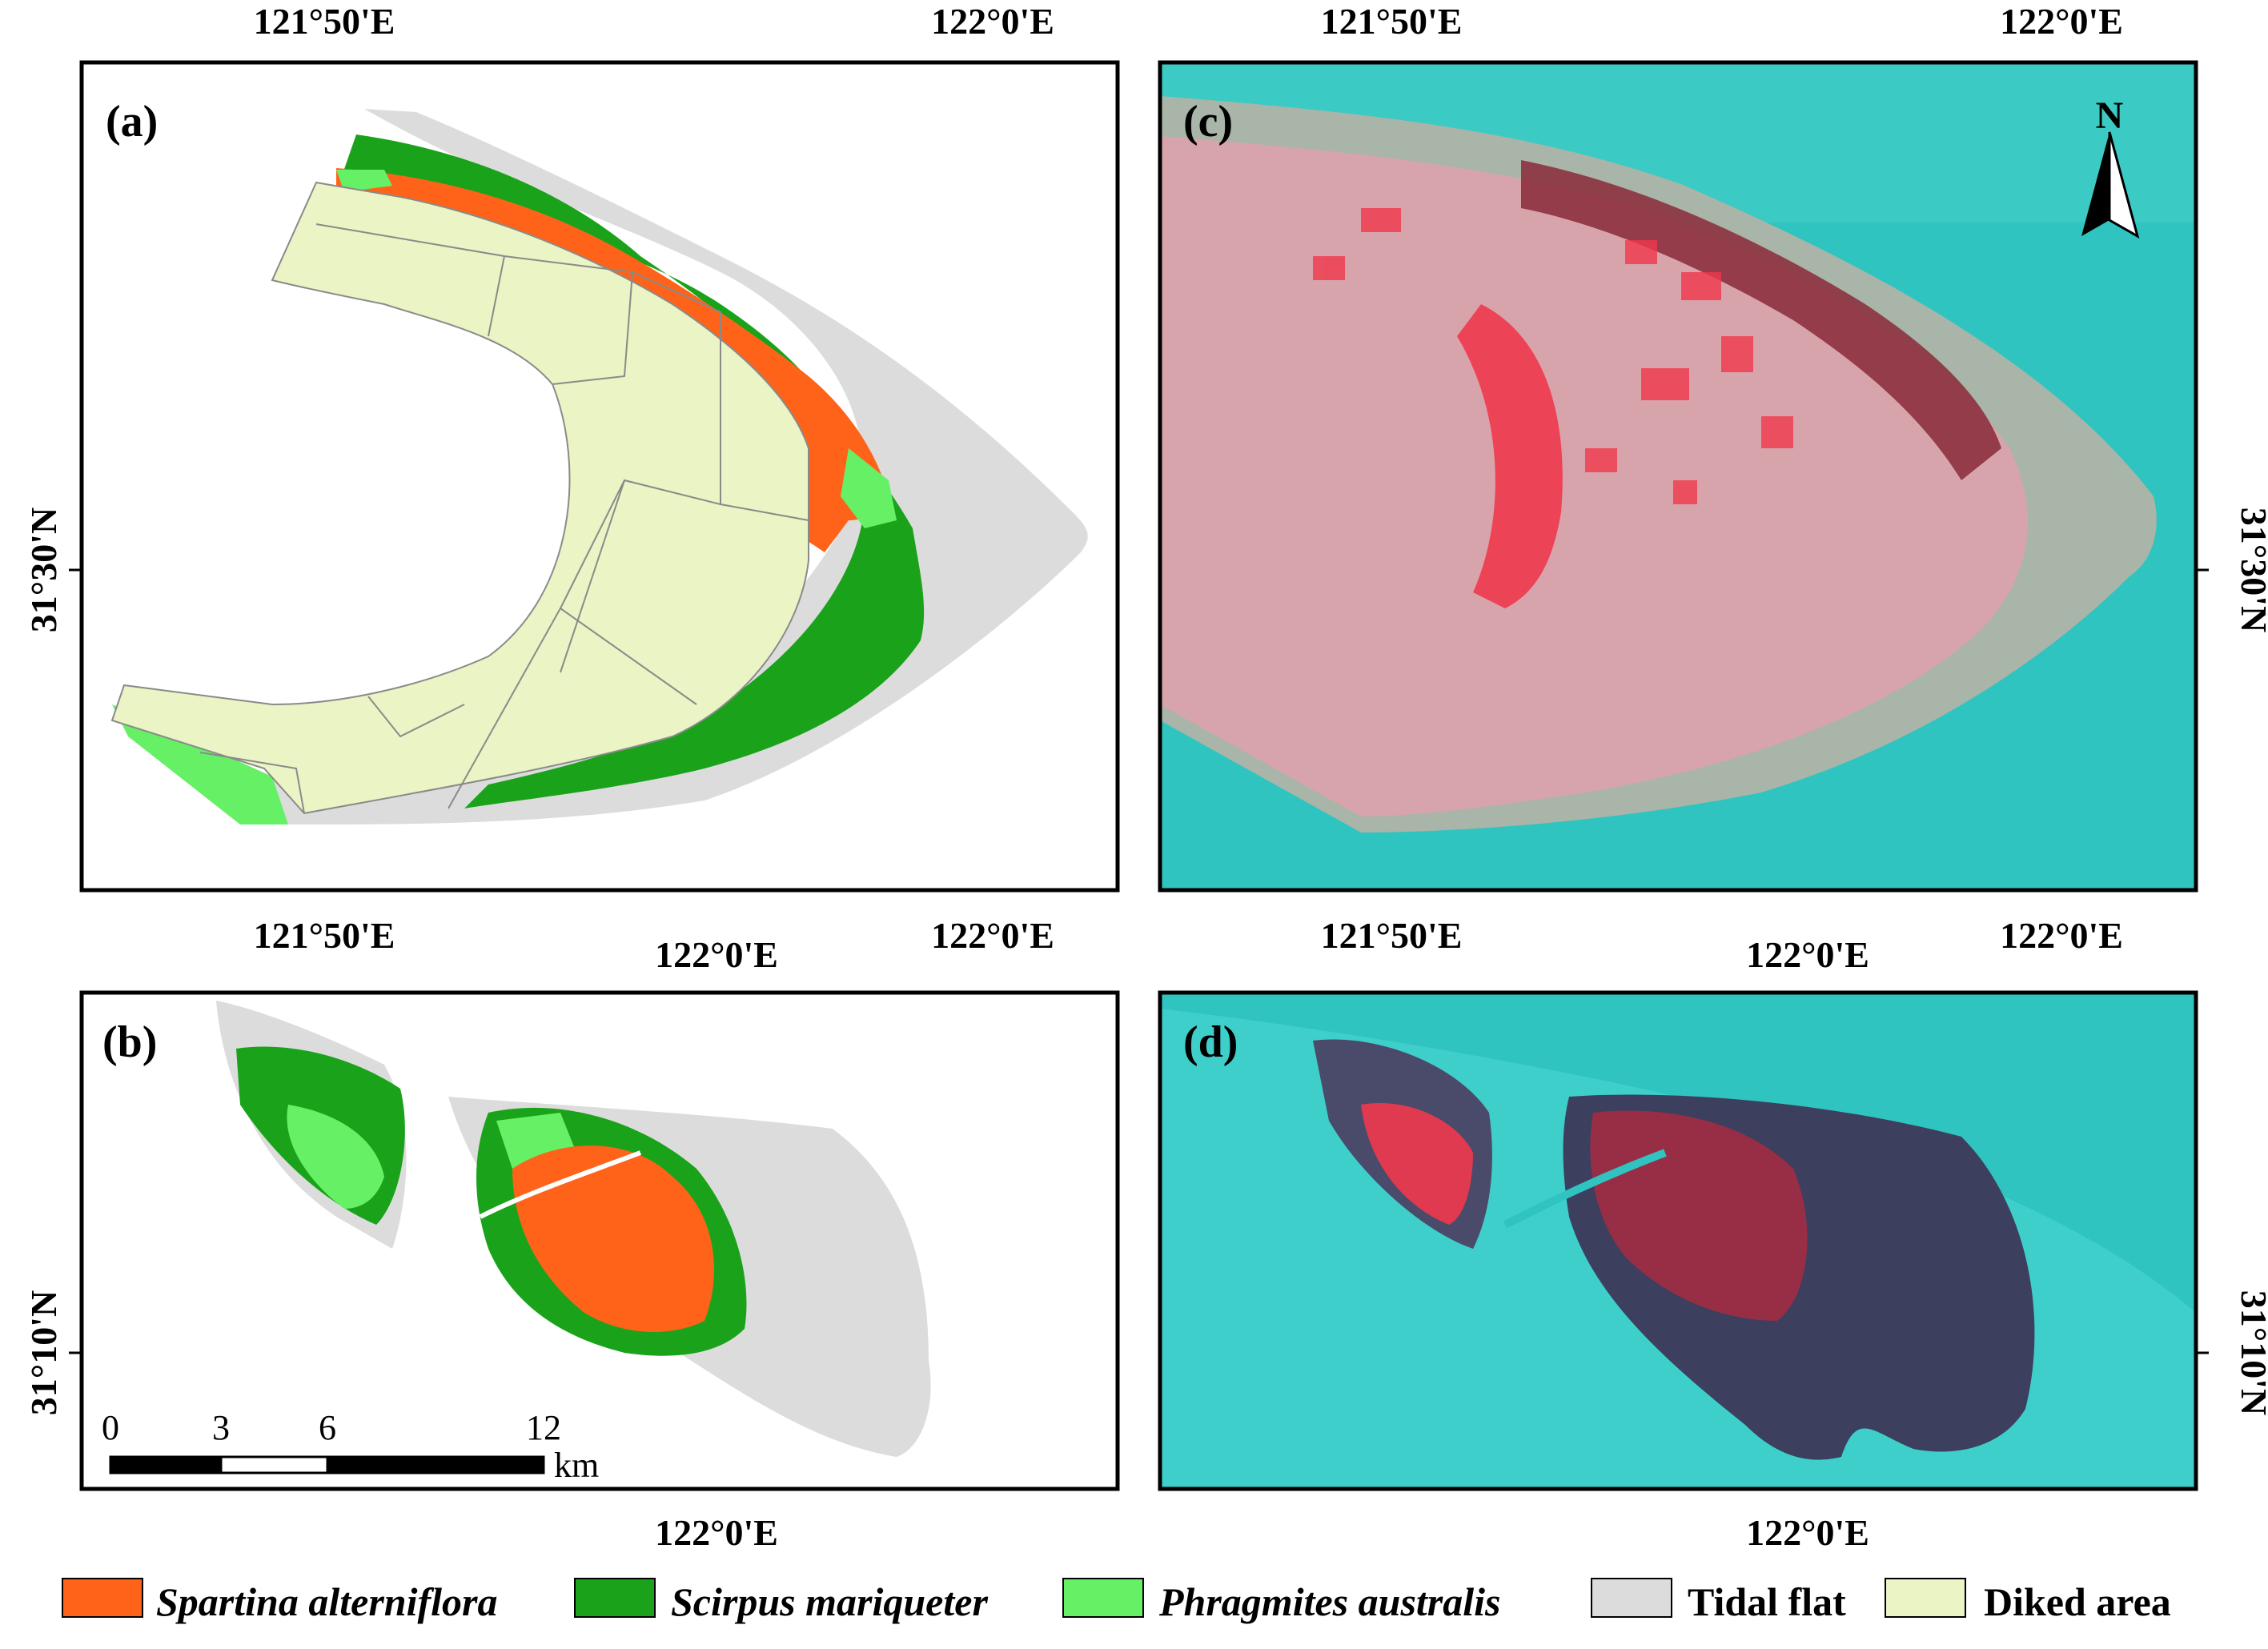 The width and height of the screenshot is (2268, 1649). I want to click on panel-d-coord-bottom: 122°0'E, so click(1807, 1532).